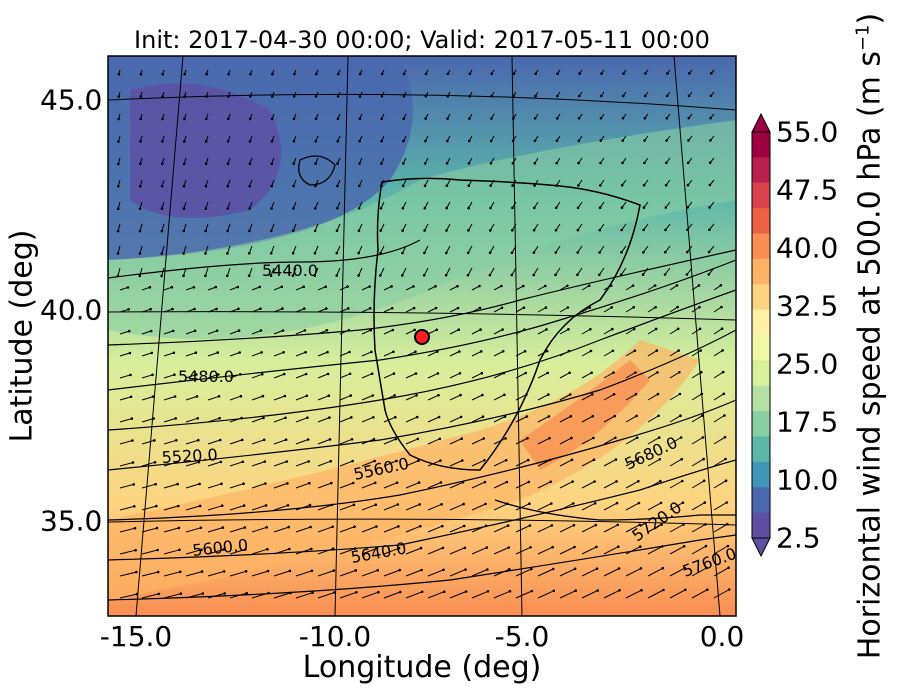 This screenshot has width=900, height=700. What do you see at coordinates (761, 449) in the screenshot?
I see `colorbar-swatch` at bounding box center [761, 449].